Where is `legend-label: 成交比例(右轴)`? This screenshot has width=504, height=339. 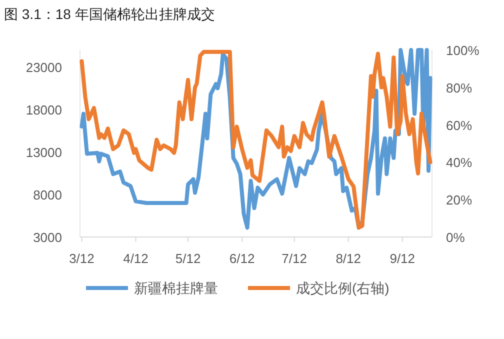 legend-label: 成交比例(右轴) is located at coordinates (343, 288).